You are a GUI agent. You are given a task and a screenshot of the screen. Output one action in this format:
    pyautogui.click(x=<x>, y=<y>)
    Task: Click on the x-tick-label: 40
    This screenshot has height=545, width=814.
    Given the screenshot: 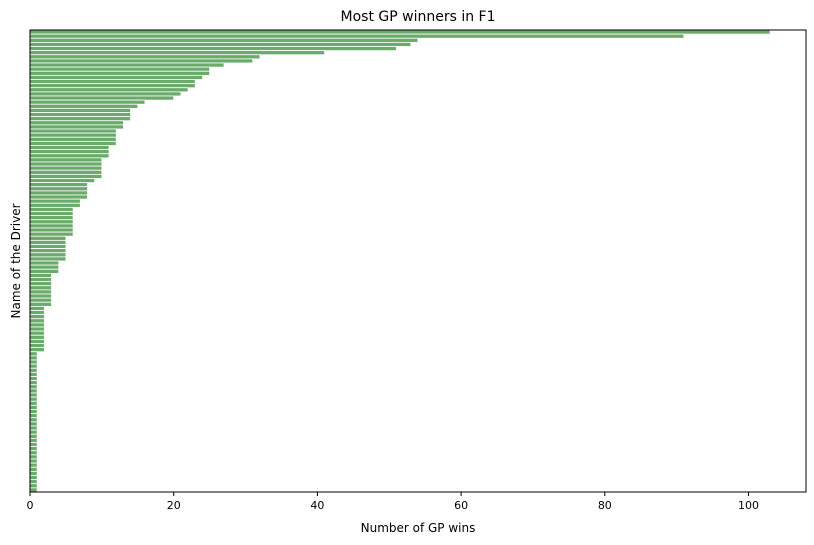 What is the action you would take?
    pyautogui.click(x=317, y=505)
    